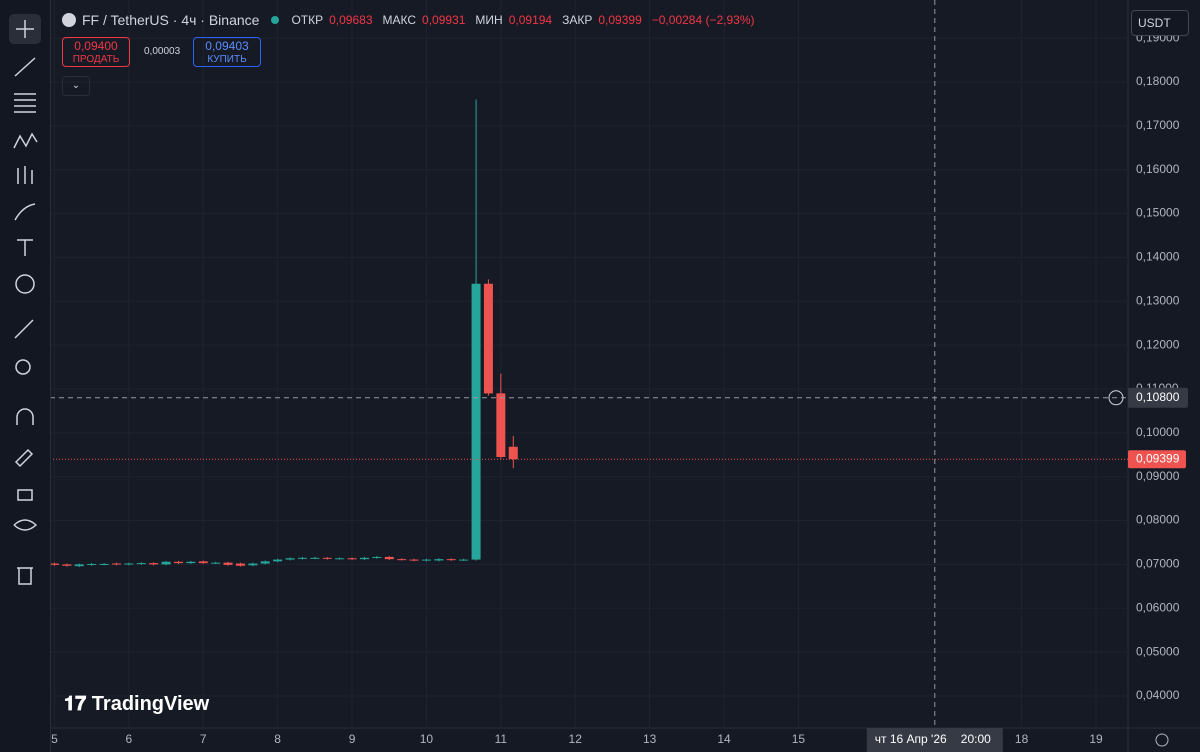 This screenshot has width=1200, height=752. I want to click on x-tick-label: 15, so click(799, 739).